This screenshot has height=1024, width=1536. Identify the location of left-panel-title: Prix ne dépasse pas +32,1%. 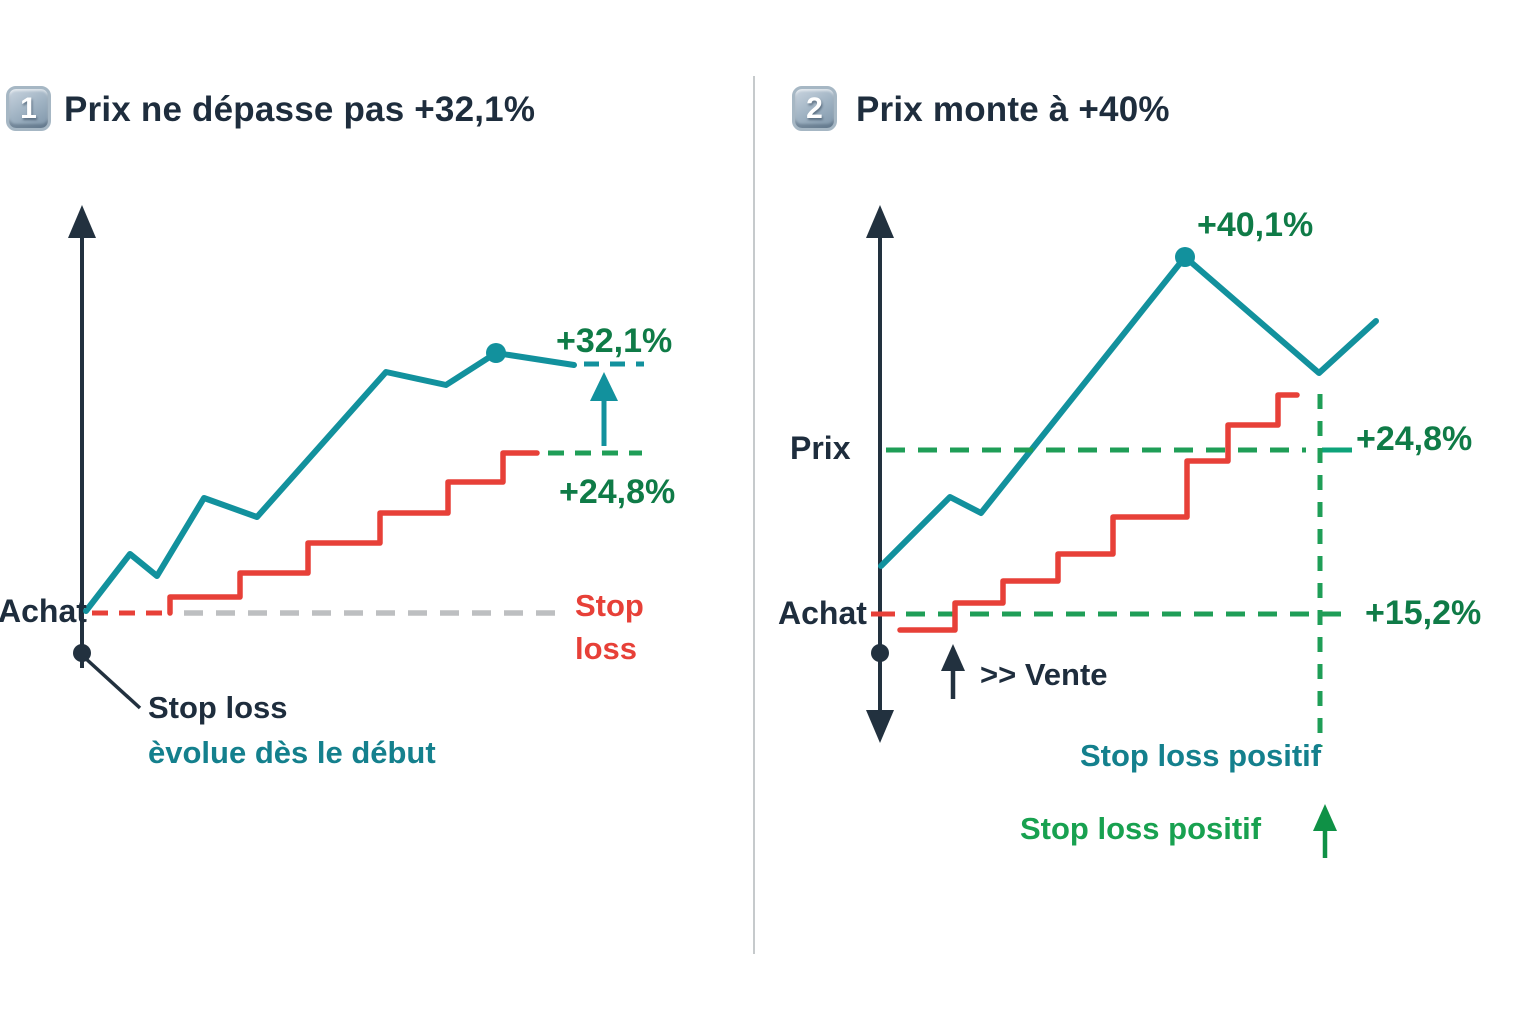
(300, 109).